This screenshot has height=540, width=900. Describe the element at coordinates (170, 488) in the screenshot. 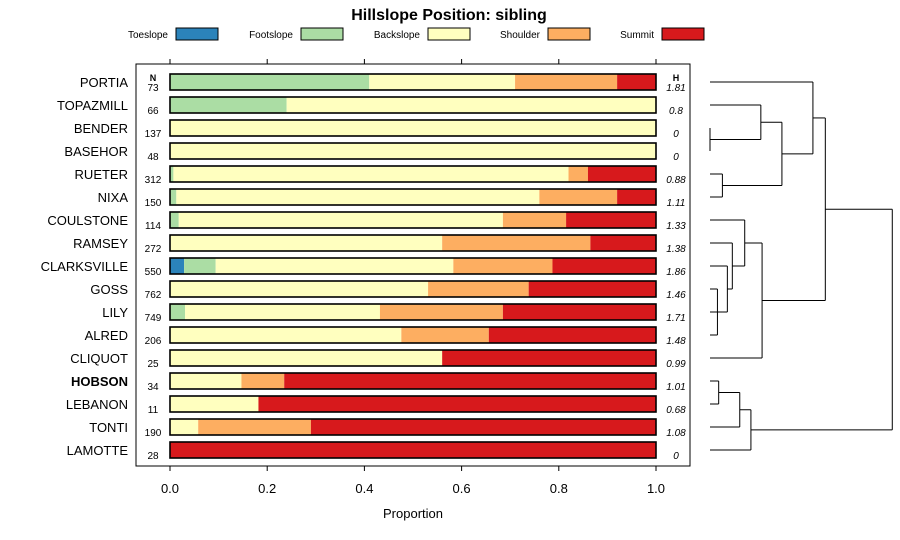

I see `x-tick-label: 0.0` at that location.